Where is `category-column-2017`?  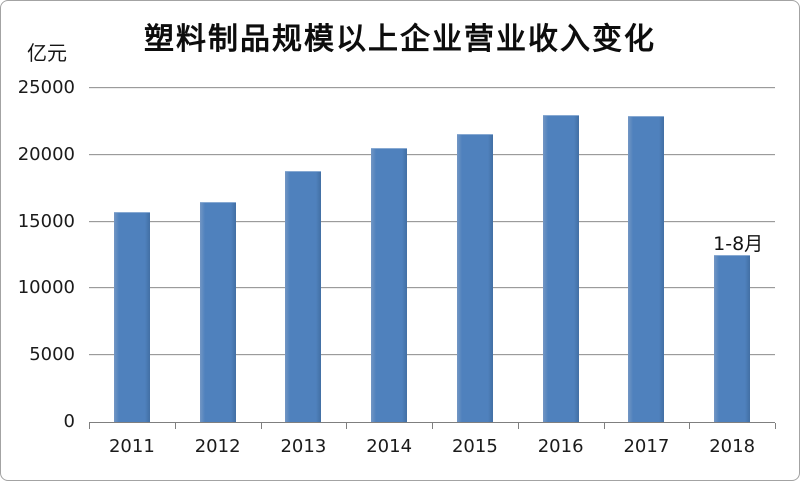
category-column-2017 is located at coordinates (647, 255).